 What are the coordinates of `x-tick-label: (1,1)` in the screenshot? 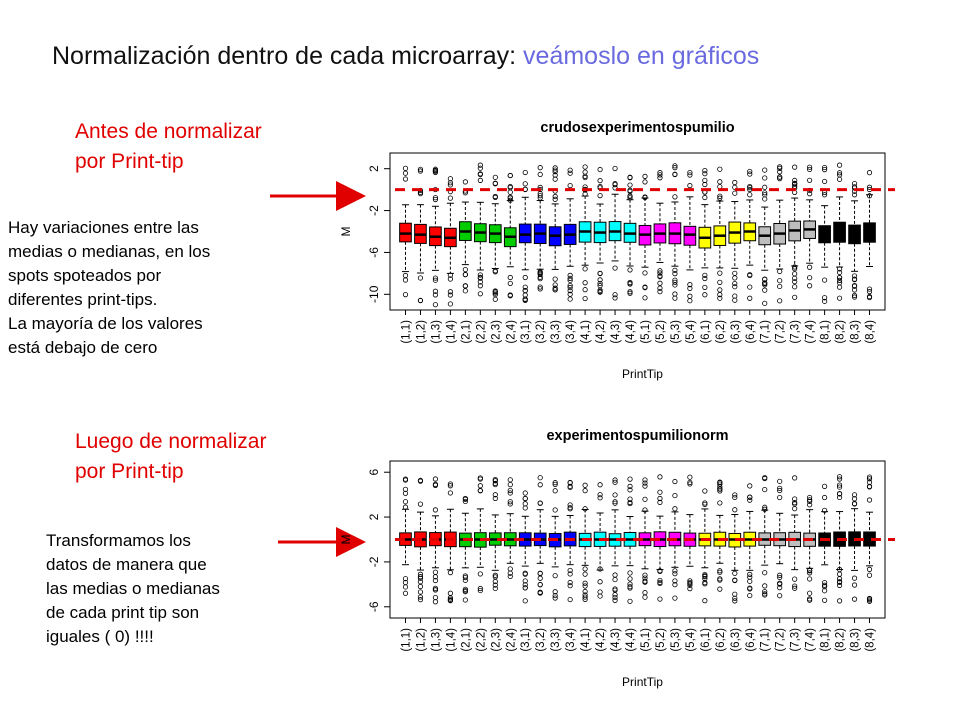 It's located at (406, 332).